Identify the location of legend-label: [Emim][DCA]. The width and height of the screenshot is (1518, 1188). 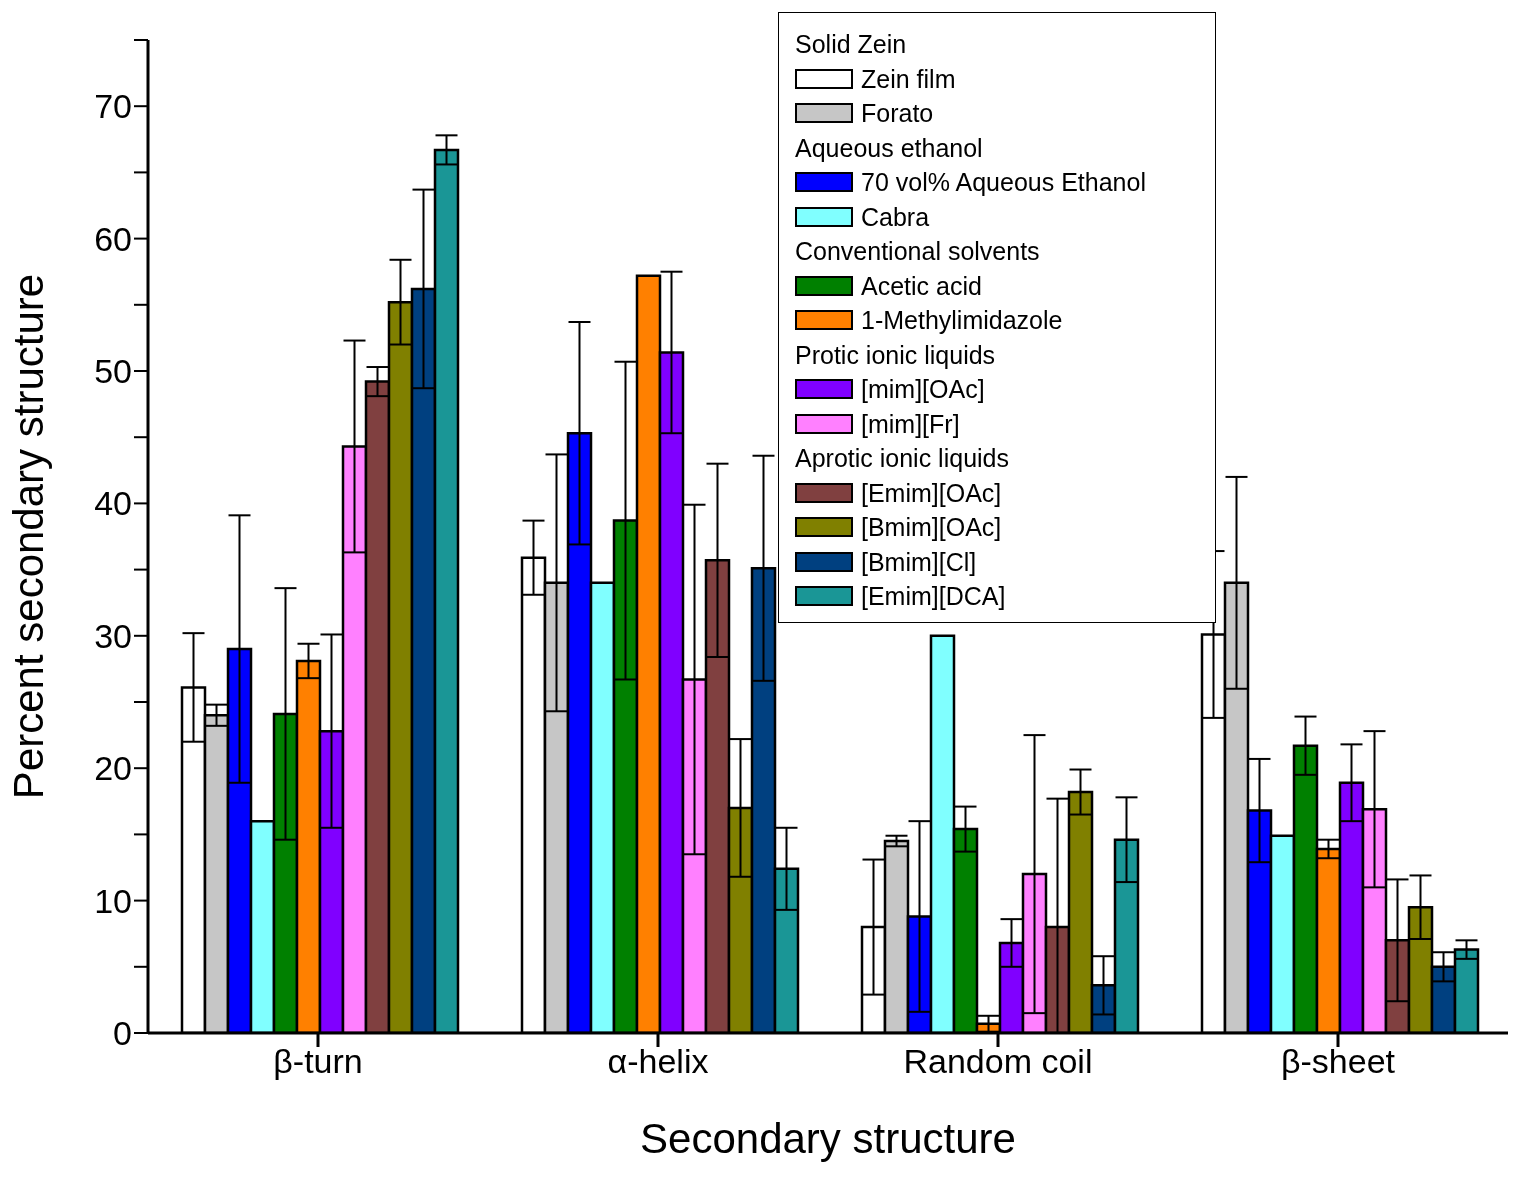
(933, 597).